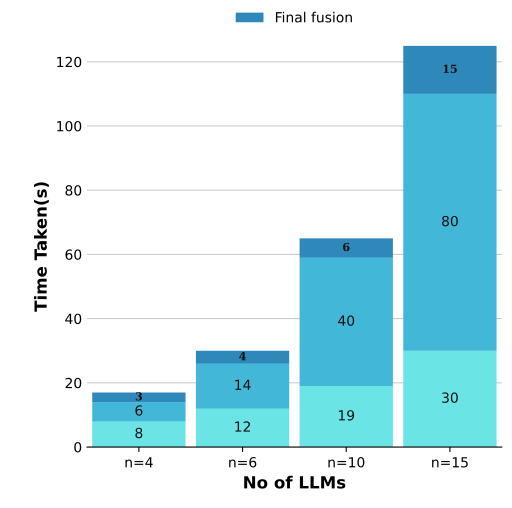 This screenshot has width=512, height=508. What do you see at coordinates (242, 462) in the screenshot?
I see `x-tick-label: n=6` at bounding box center [242, 462].